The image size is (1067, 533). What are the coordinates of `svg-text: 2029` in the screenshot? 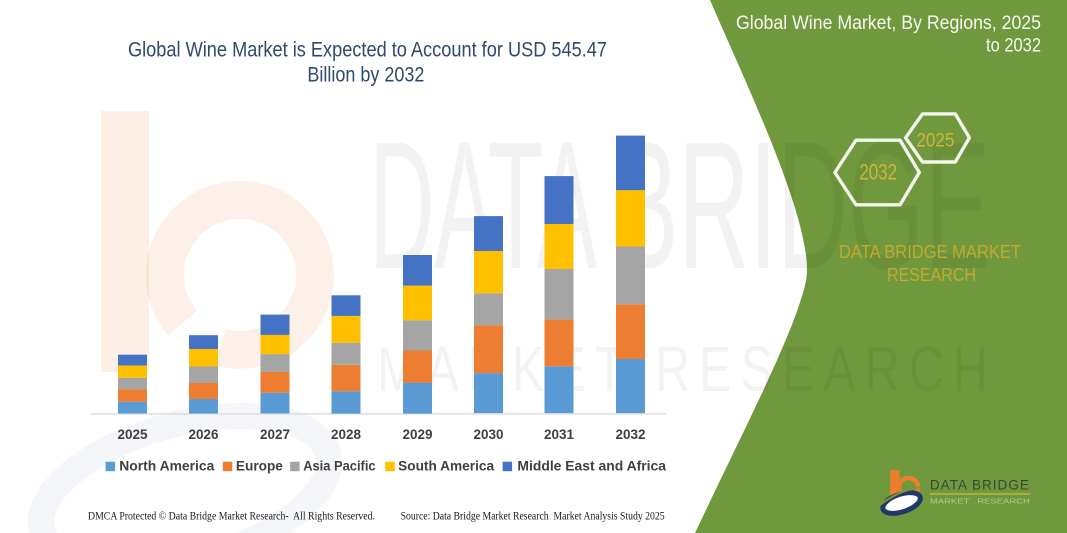 It's located at (418, 434).